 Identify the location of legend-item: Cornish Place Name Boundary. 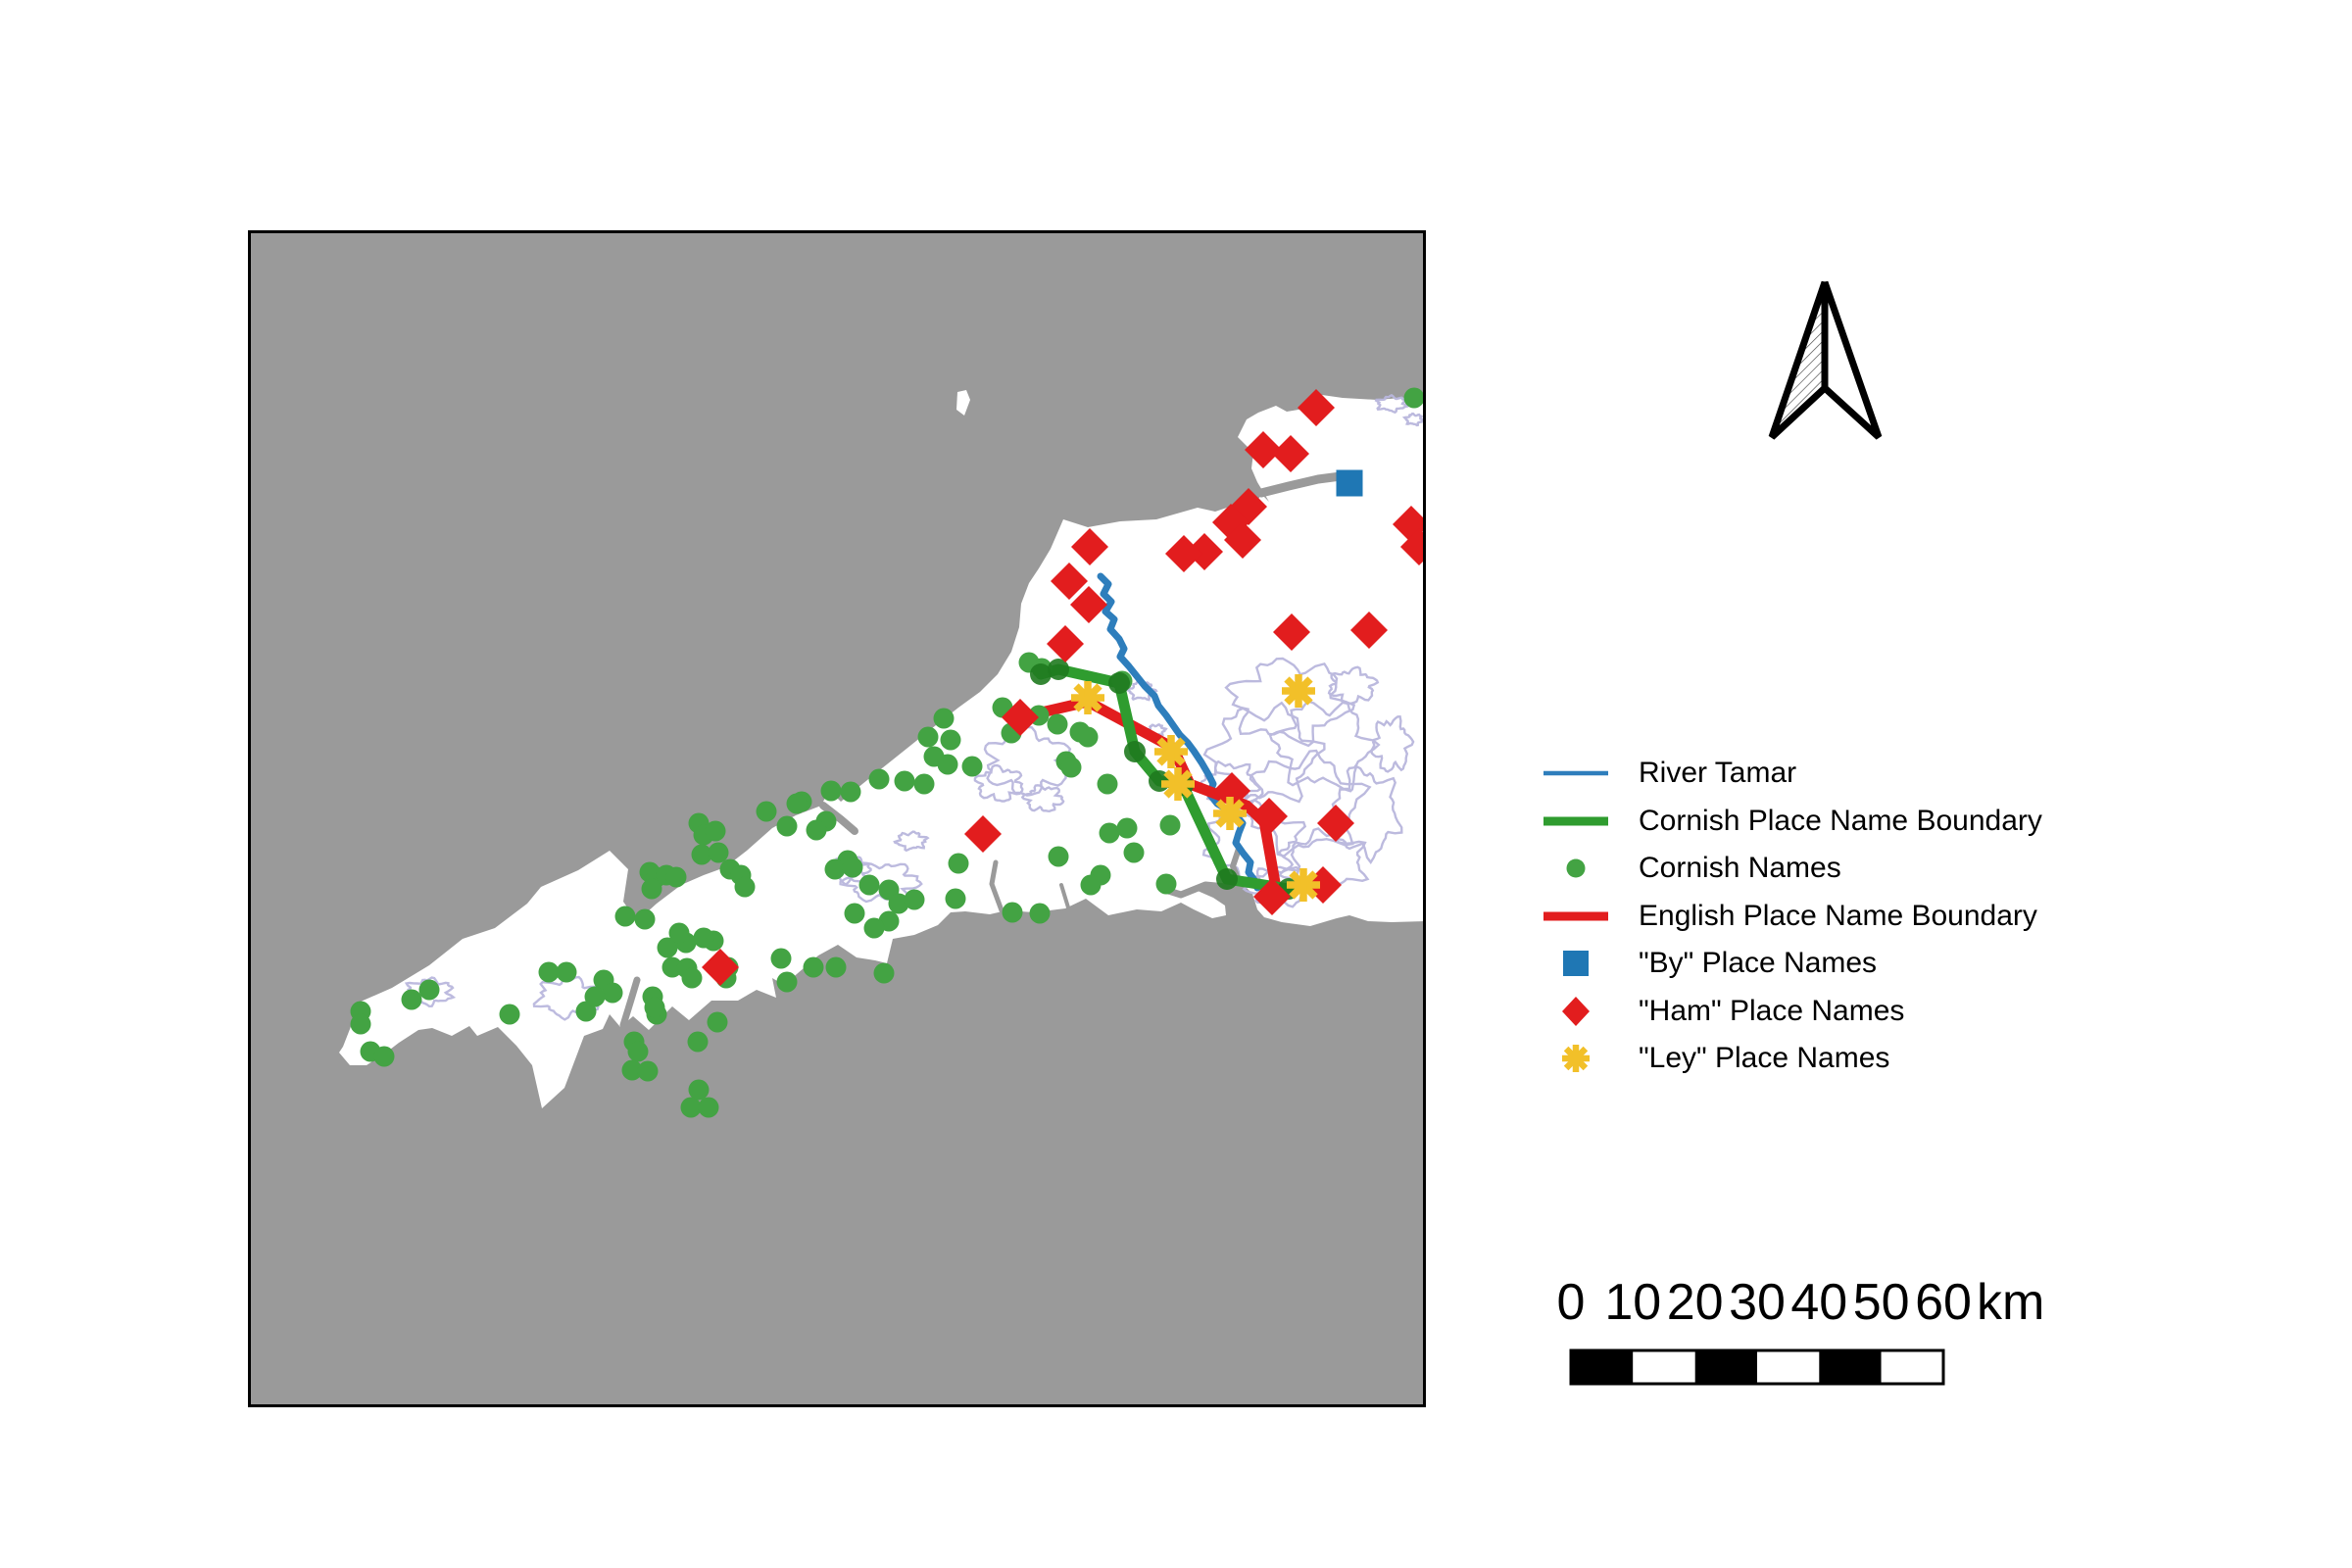
(1781, 822).